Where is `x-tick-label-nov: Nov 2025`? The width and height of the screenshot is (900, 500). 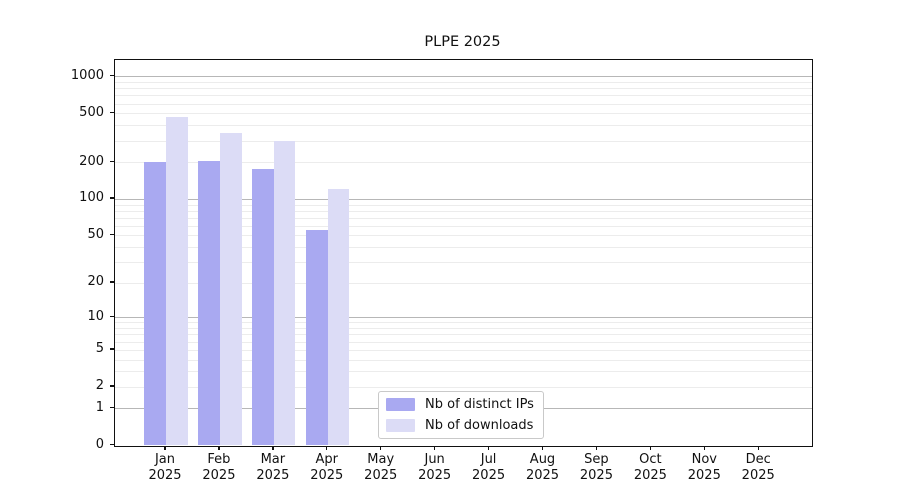
x-tick-label-nov: Nov 2025 is located at coordinates (704, 467).